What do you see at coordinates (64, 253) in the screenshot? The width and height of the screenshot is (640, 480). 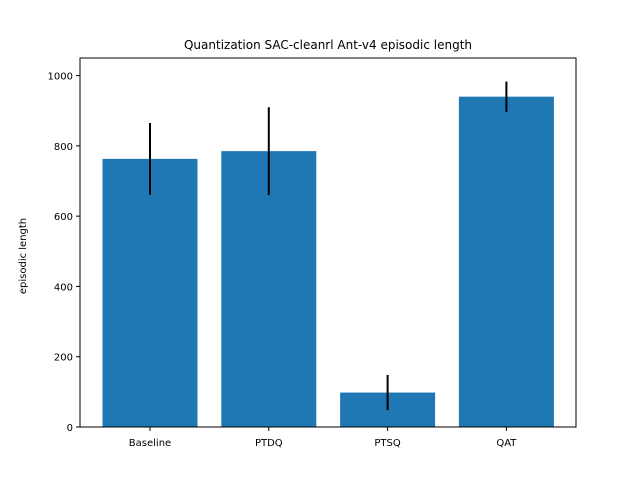 I see `y-axis: 0 200 400 600 800 1000` at bounding box center [64, 253].